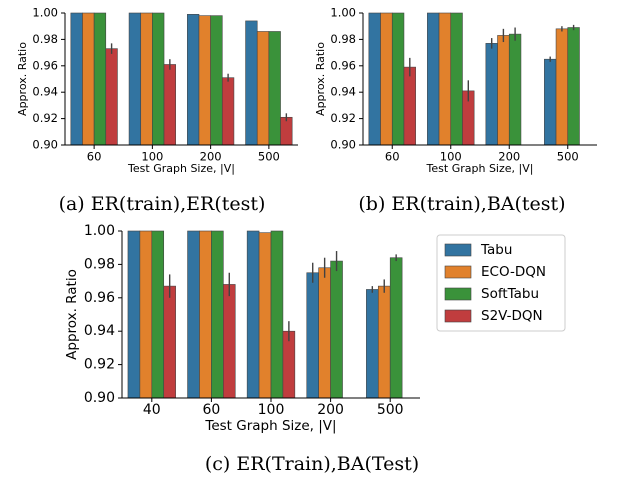  What do you see at coordinates (312, 464) in the screenshot?
I see `caption: (c) ER(Train),BA(Test)` at bounding box center [312, 464].